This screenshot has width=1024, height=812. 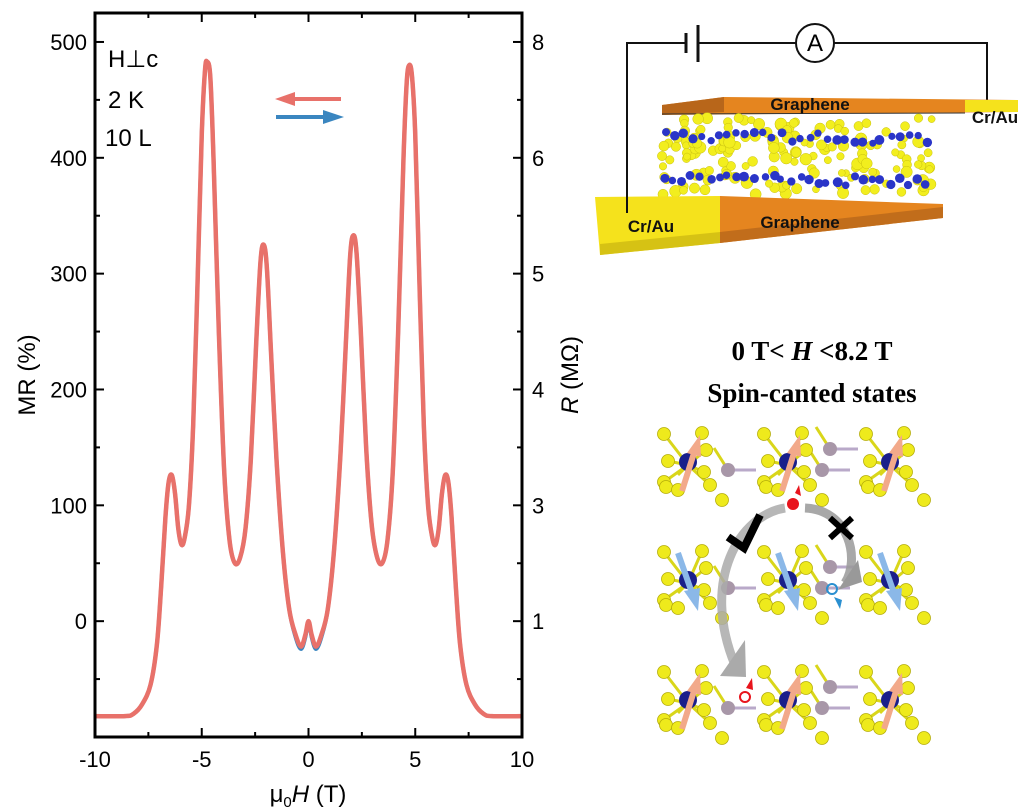 I want to click on x-tick-label: 5, so click(x=415, y=759).